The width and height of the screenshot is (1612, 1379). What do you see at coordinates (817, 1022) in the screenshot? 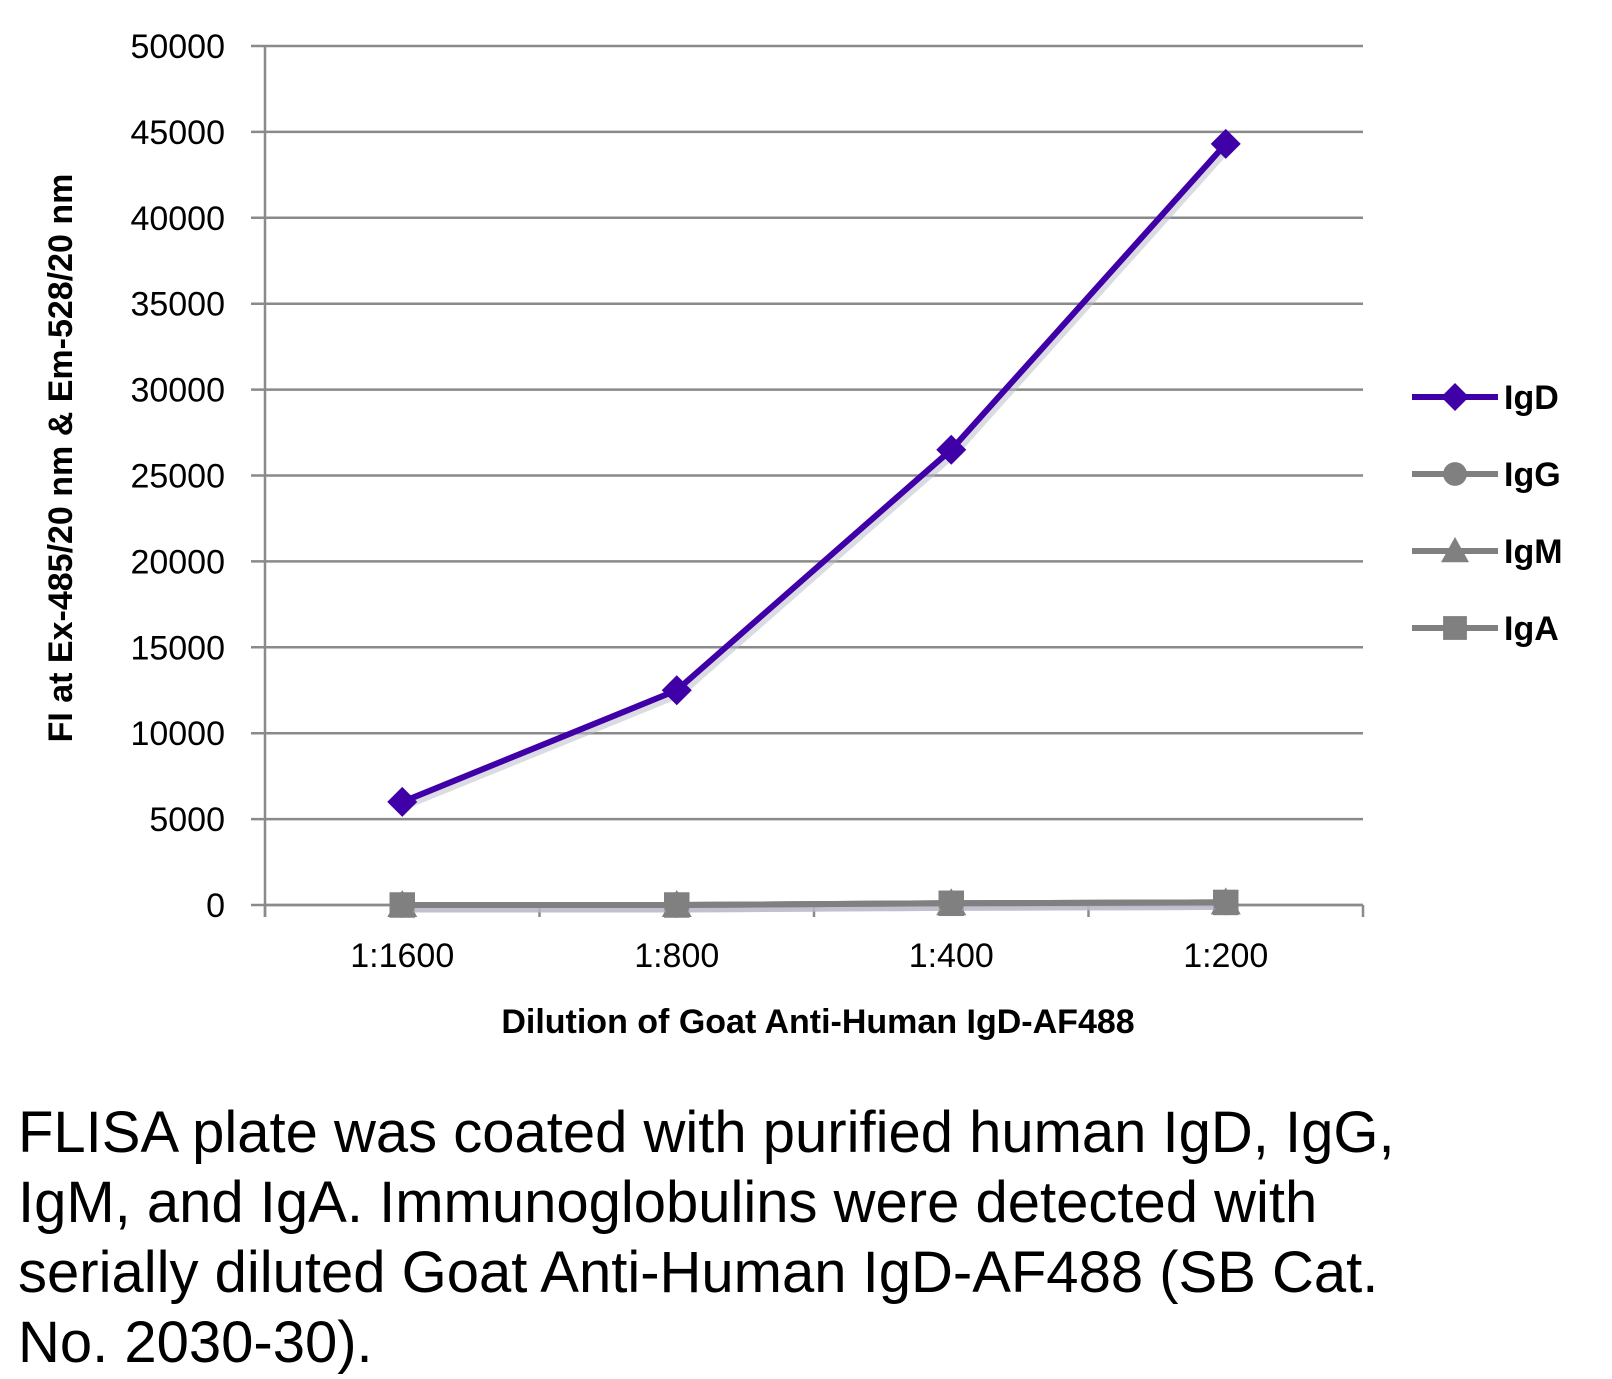
I see `x-axis-title: Dilution of Goat Anti-Human IgD-AF488` at bounding box center [817, 1022].